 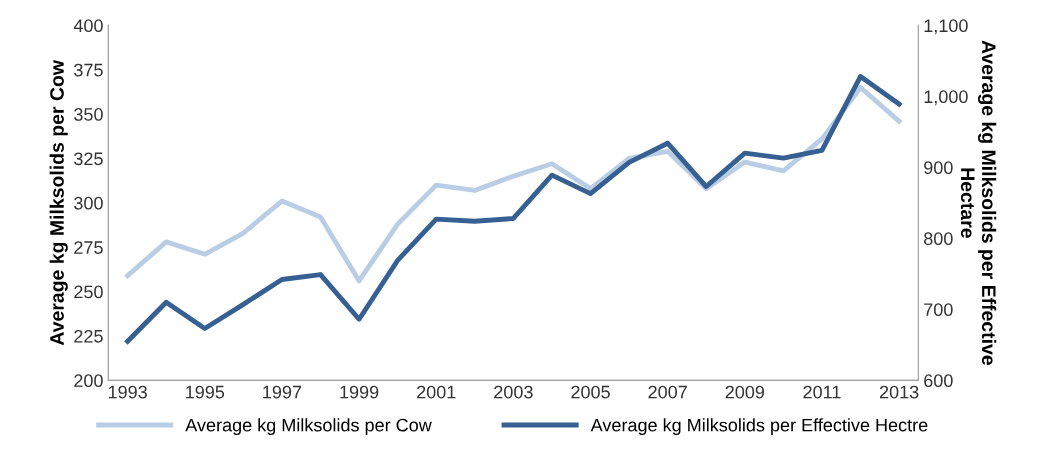 What do you see at coordinates (667, 392) in the screenshot?
I see `x-tick-label: 2007` at bounding box center [667, 392].